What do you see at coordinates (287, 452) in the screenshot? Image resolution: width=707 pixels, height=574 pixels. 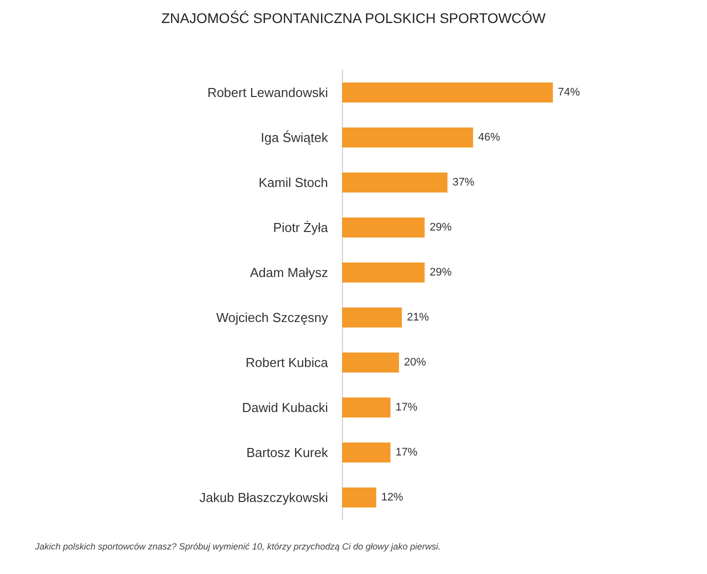 I see `y-tick-label: Bartosz Kurek` at bounding box center [287, 452].